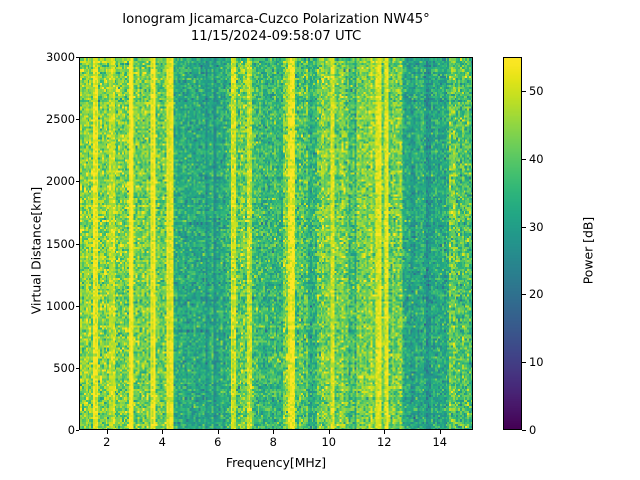  I want to click on colorbar-tick-label: 50, so click(536, 90).